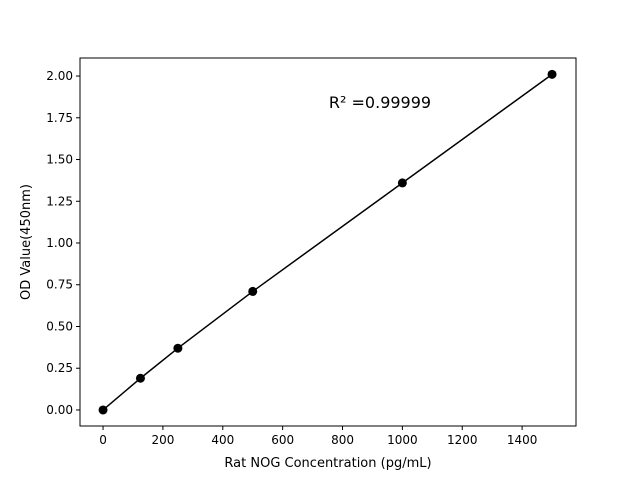 The width and height of the screenshot is (640, 480). Describe the element at coordinates (327, 463) in the screenshot. I see `x-axis-label: Rat NOG Concentration (pg/mL)` at that location.